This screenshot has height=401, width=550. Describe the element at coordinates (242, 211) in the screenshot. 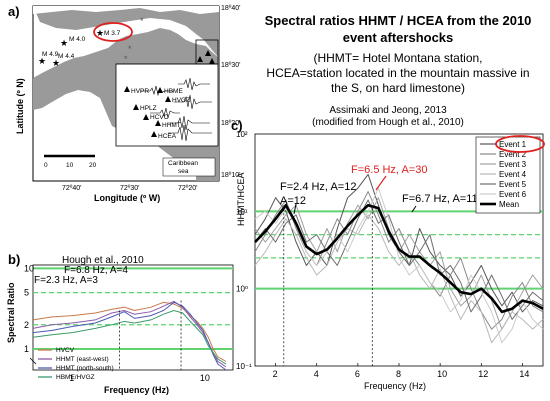

I see `panel-c-ytick: 10¹` at that location.